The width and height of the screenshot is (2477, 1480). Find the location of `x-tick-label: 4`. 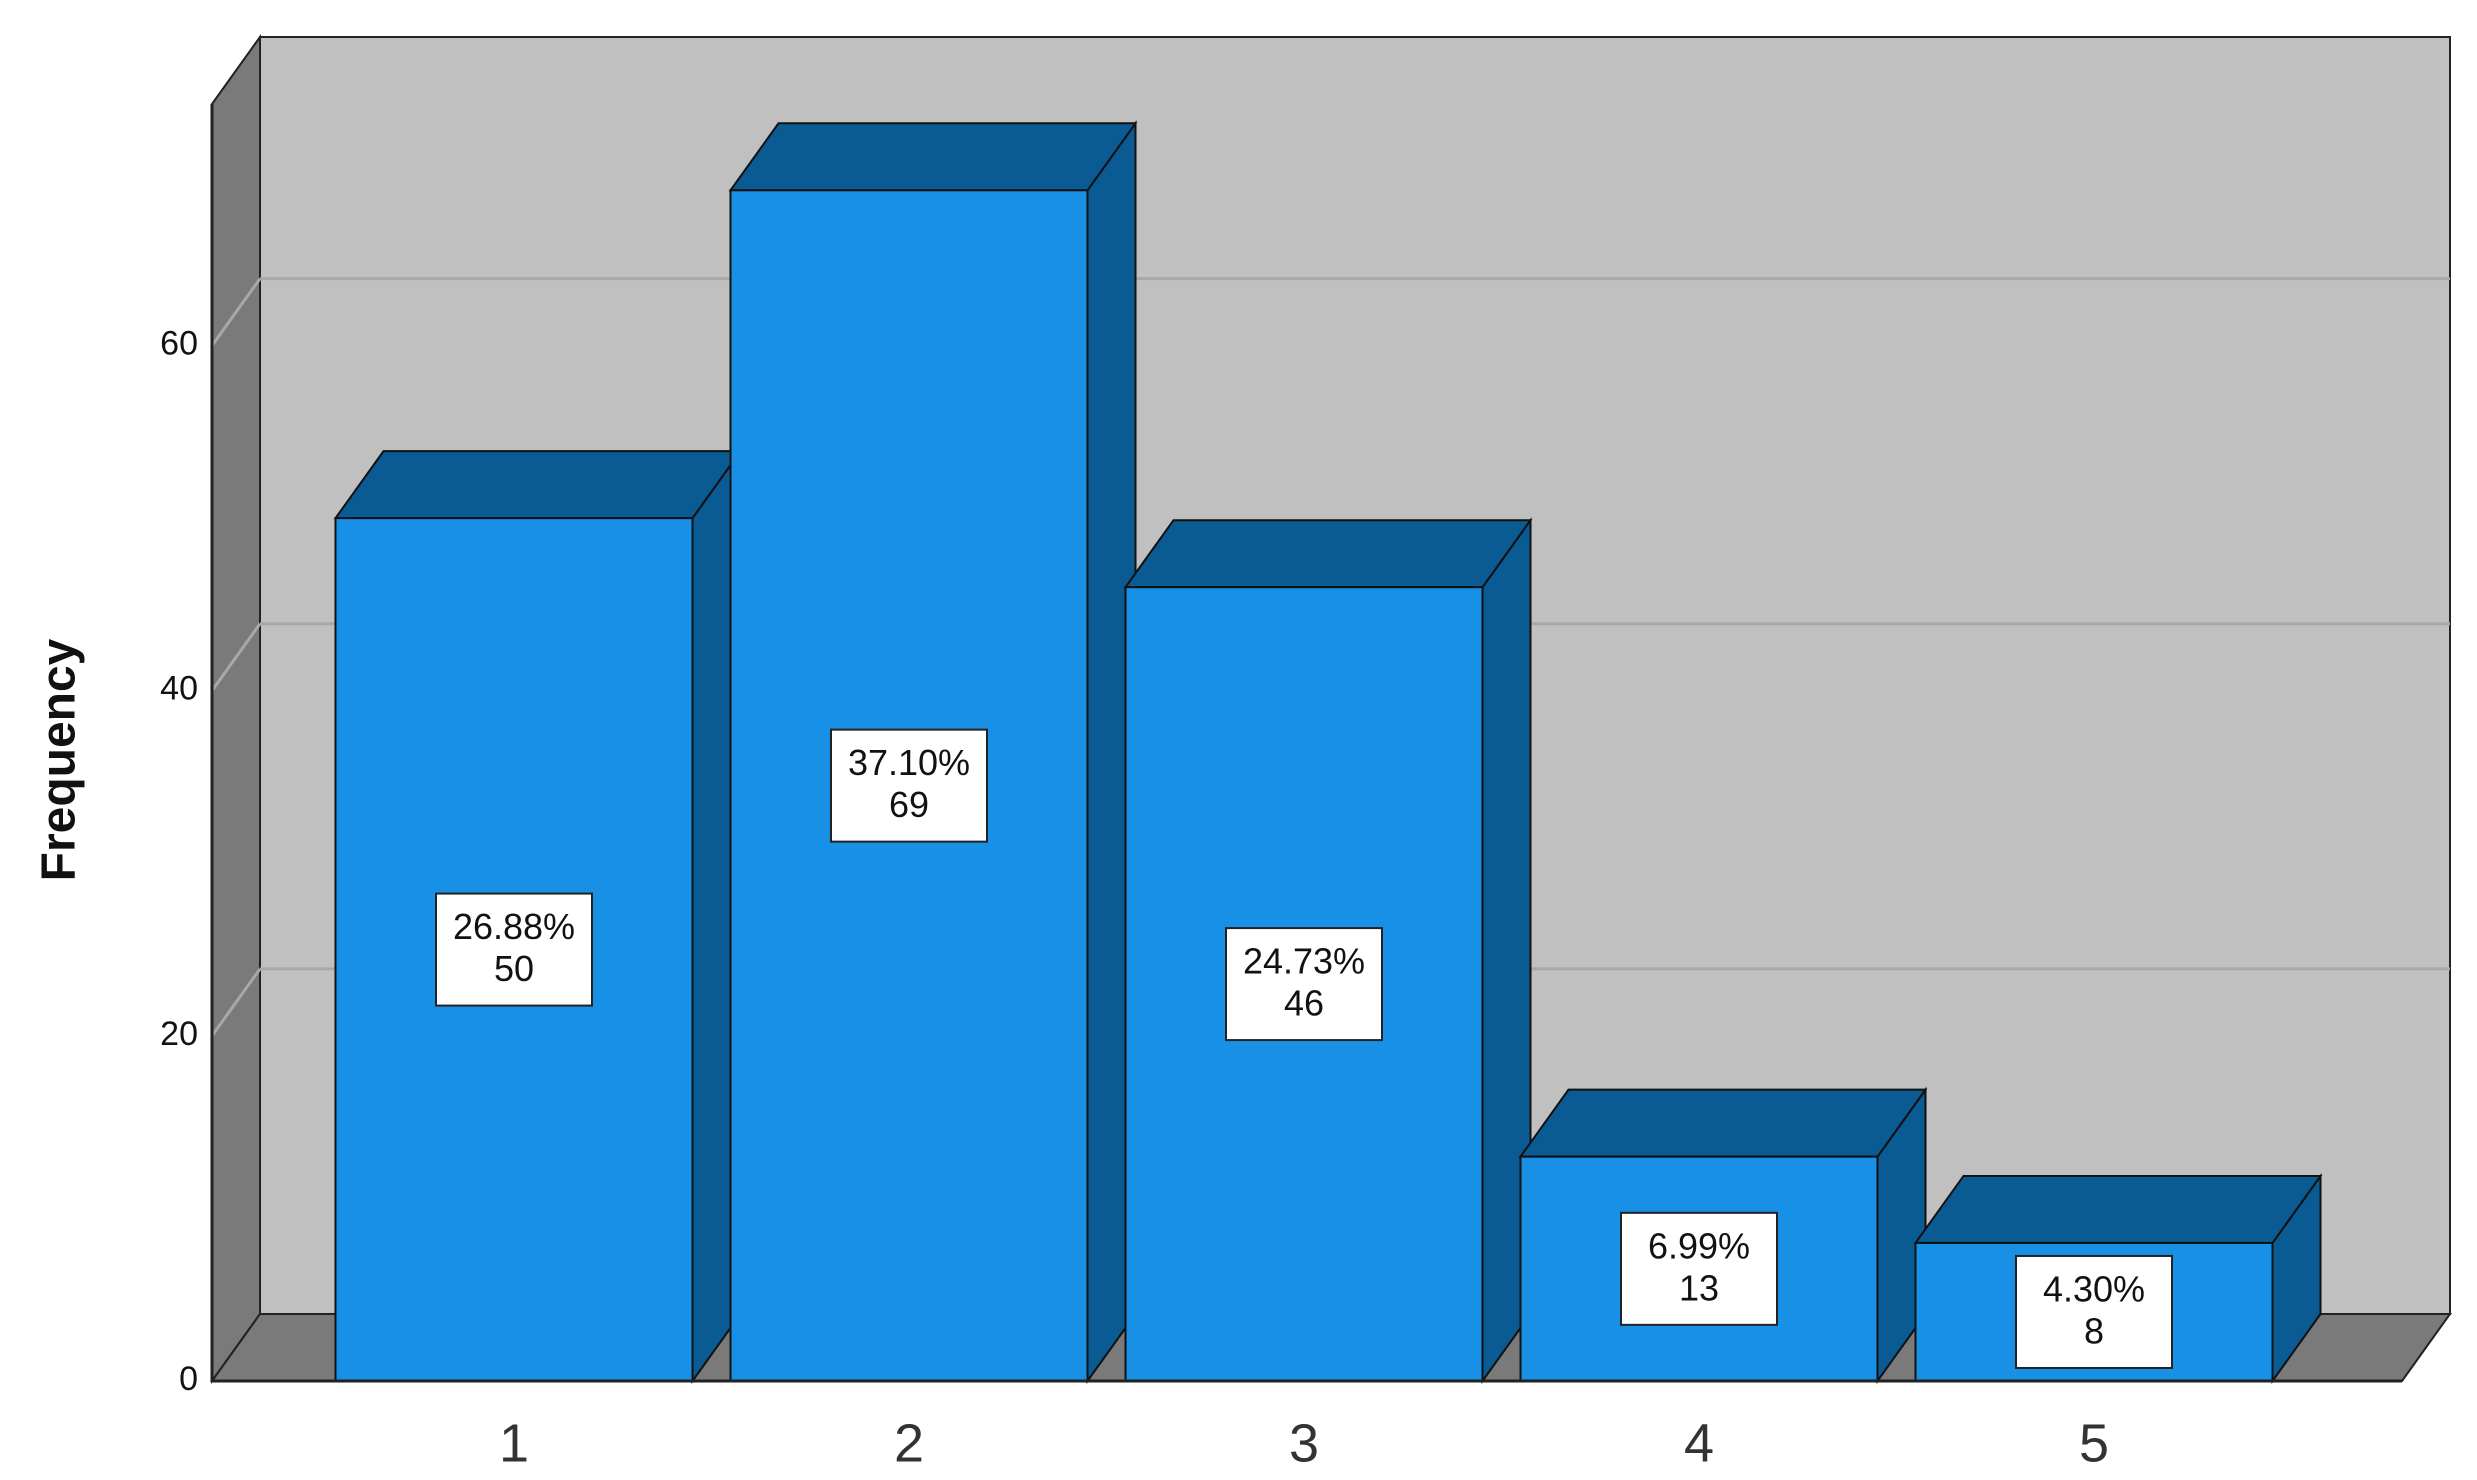

x-tick-label: 4 is located at coordinates (1699, 1443).